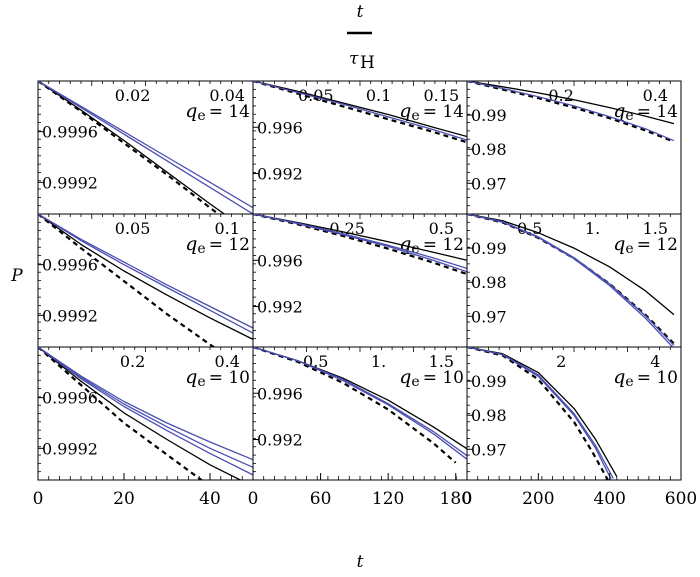  I want to click on x-axis-label: t, so click(360, 562).